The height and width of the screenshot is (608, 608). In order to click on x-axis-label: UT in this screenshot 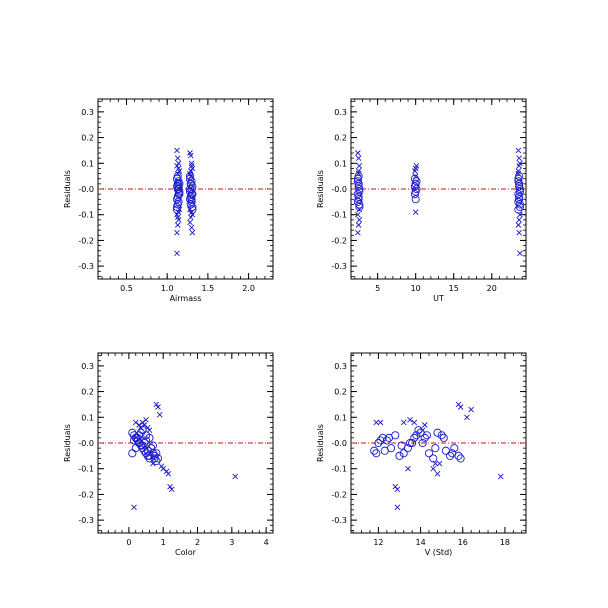, I will do `click(438, 298)`.